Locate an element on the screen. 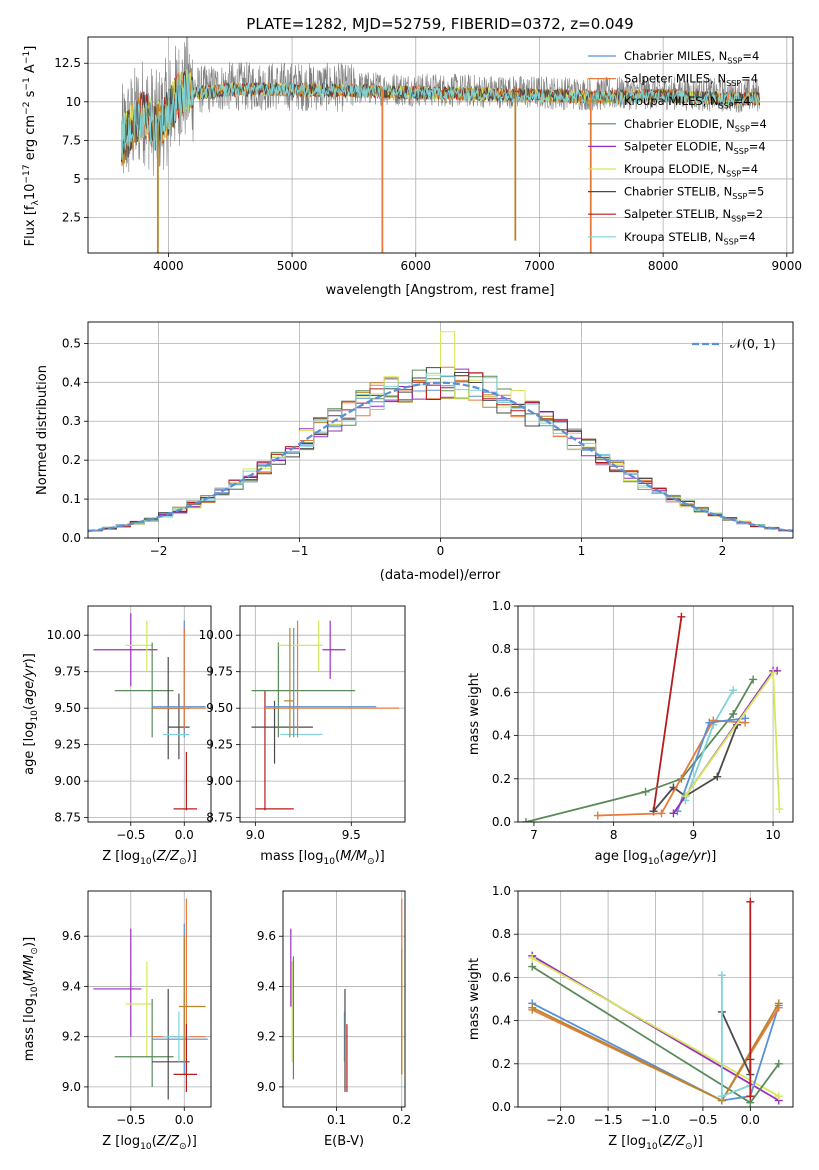  spectrum-model-line is located at coordinates (440, 115).